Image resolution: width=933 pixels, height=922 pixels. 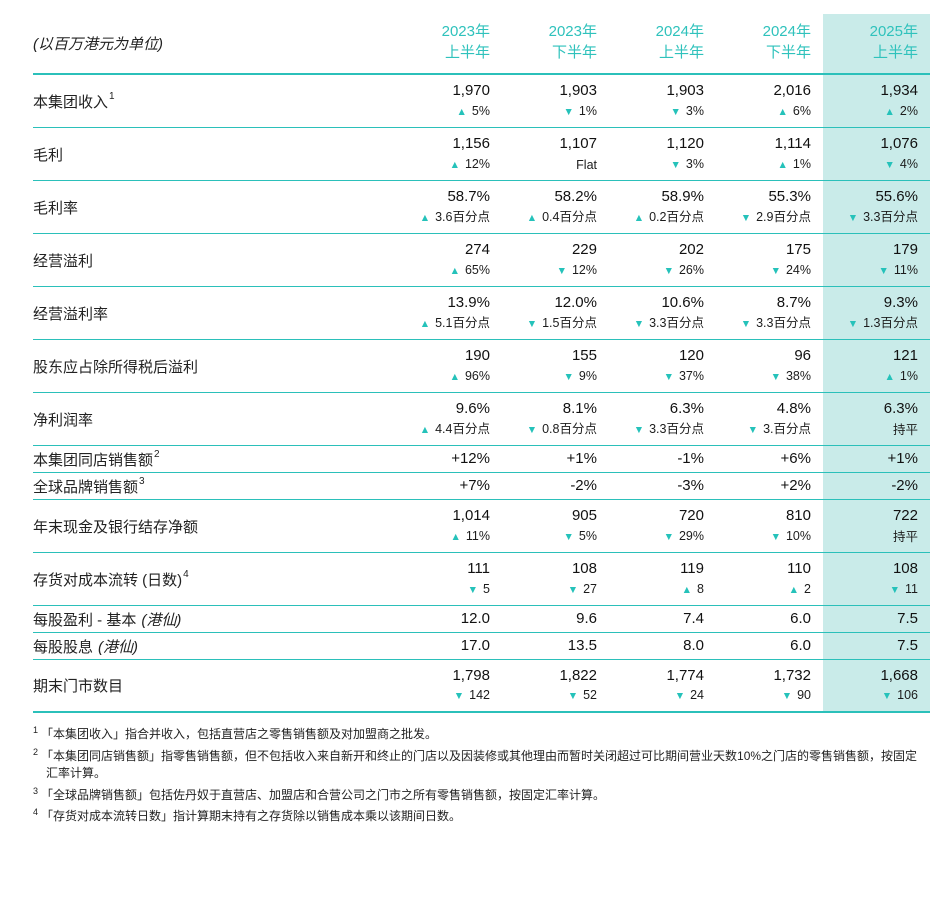 What do you see at coordinates (477, 376) in the screenshot?
I see `change-text: 96%` at bounding box center [477, 376].